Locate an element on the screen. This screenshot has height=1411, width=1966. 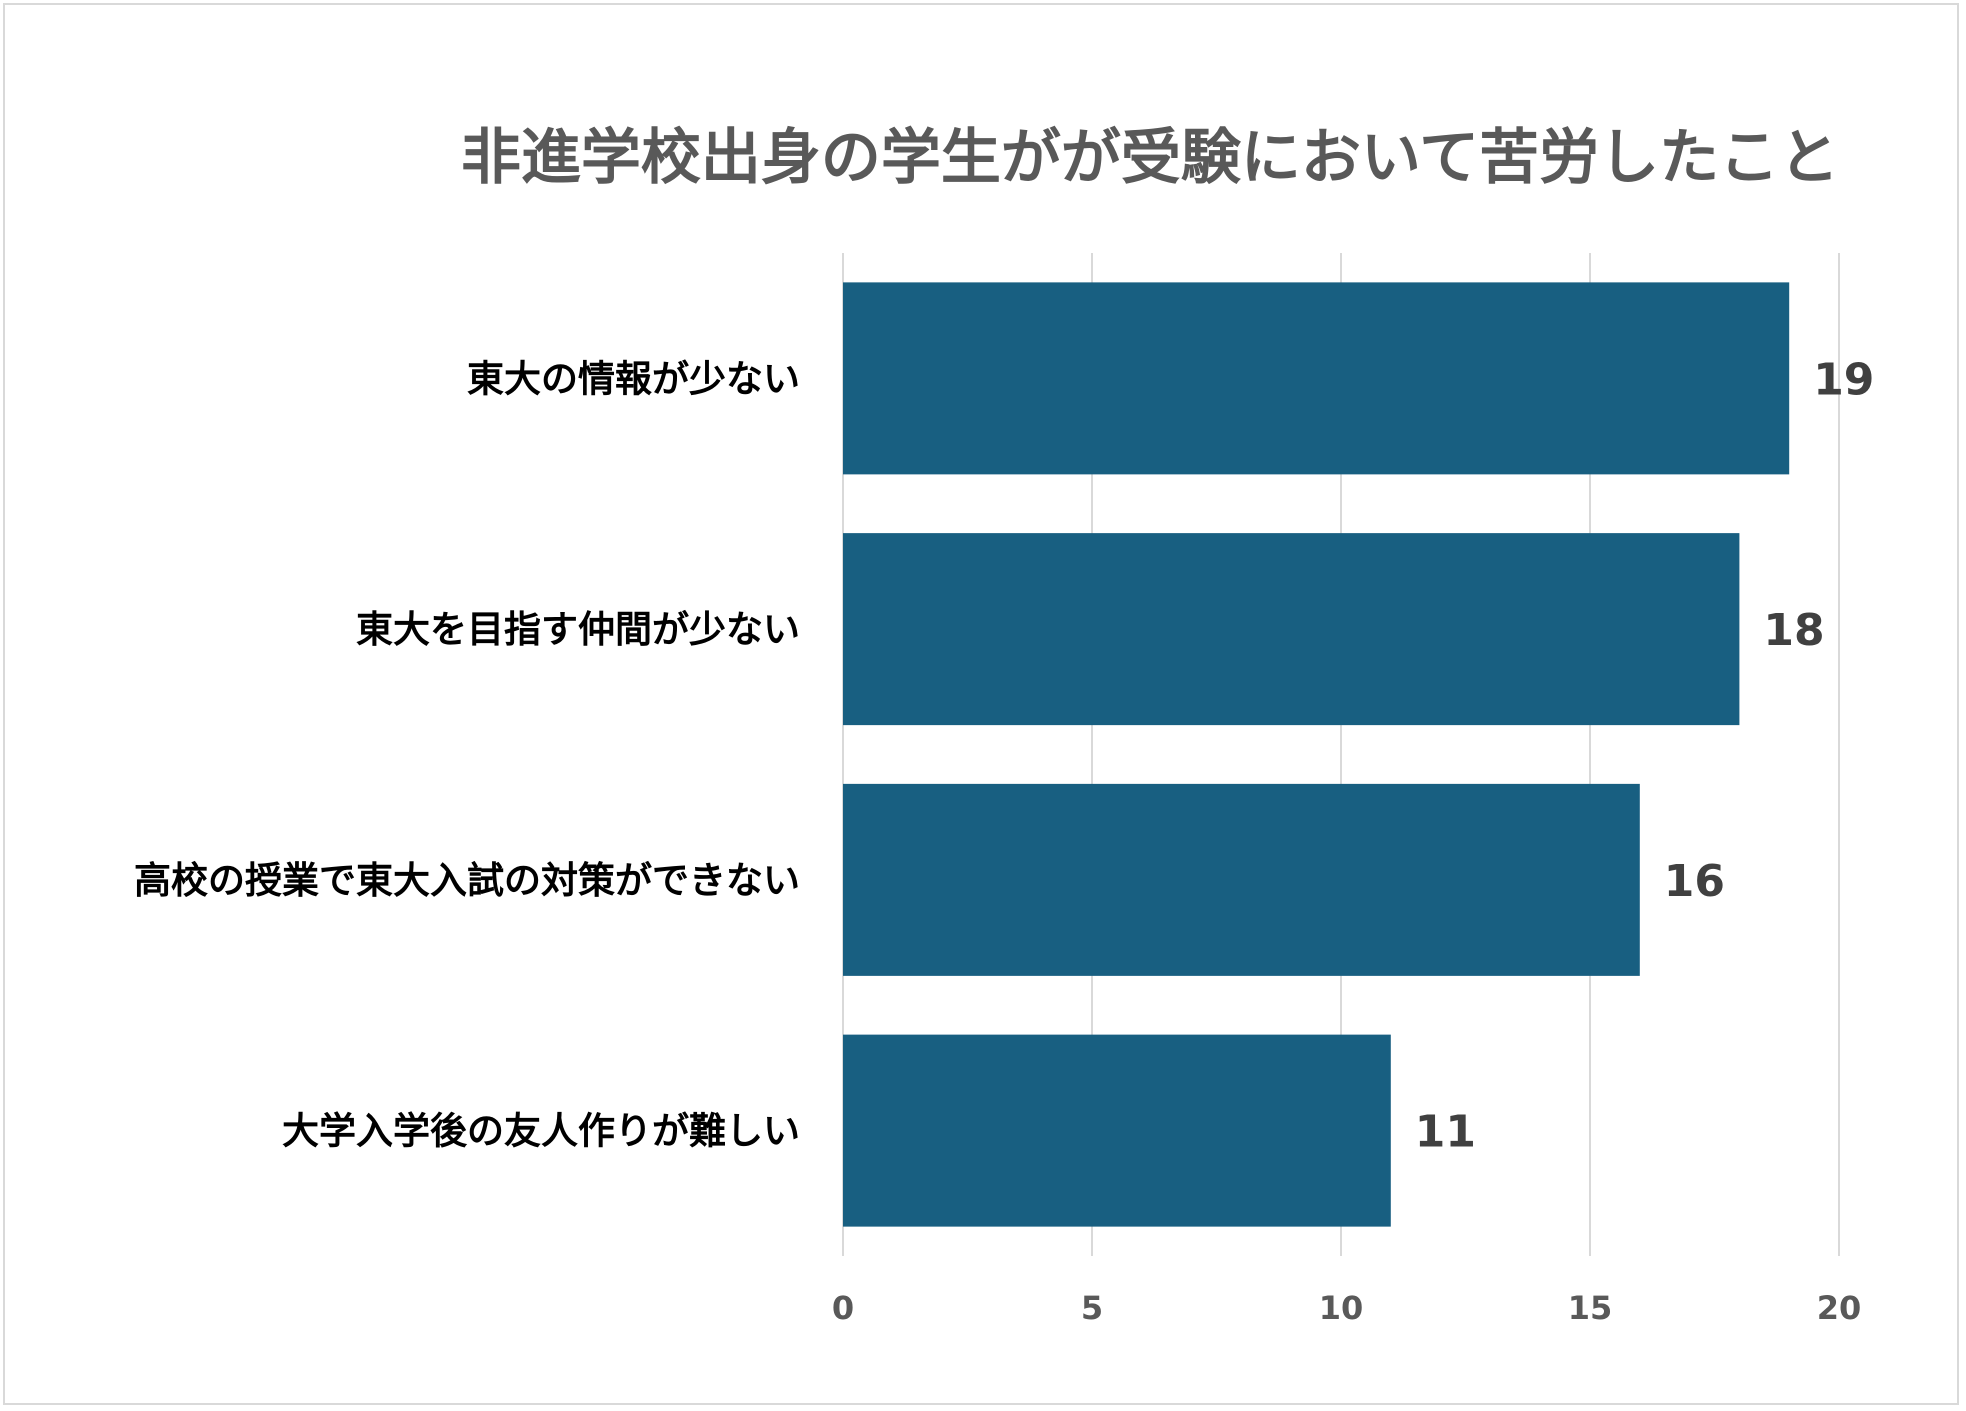
x-tick-label: 15 is located at coordinates (1590, 1308).